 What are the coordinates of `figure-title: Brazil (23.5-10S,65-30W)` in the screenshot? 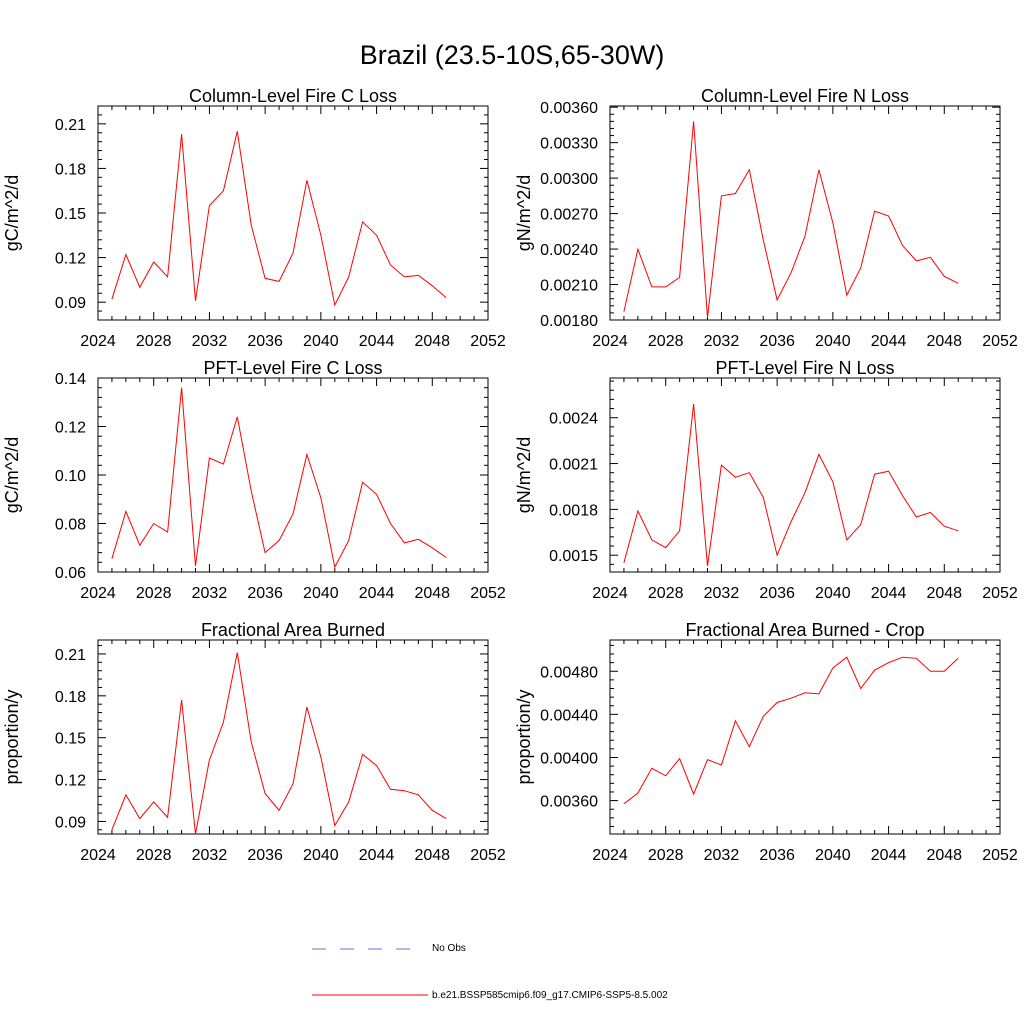 It's located at (512, 55).